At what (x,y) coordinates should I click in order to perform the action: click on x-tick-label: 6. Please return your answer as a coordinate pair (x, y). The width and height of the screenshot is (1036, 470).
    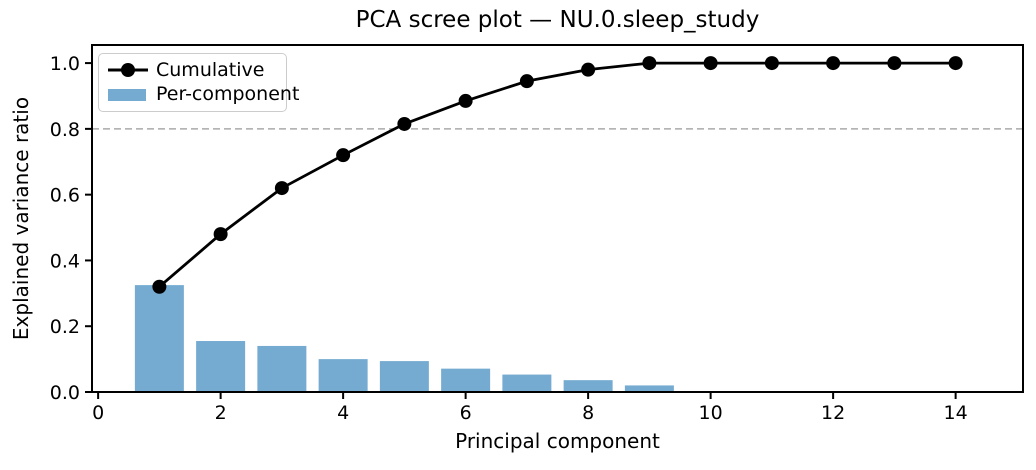
    Looking at the image, I should click on (466, 413).